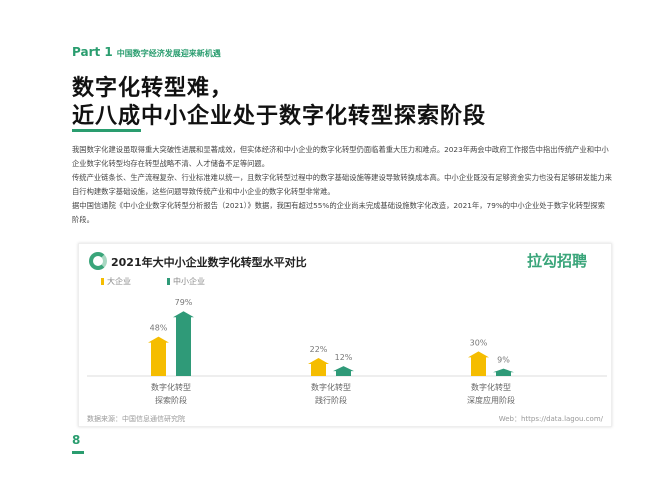 Image resolution: width=660 pixels, height=495 pixels. What do you see at coordinates (78, 452) in the screenshot?
I see `page-number-underline` at bounding box center [78, 452].